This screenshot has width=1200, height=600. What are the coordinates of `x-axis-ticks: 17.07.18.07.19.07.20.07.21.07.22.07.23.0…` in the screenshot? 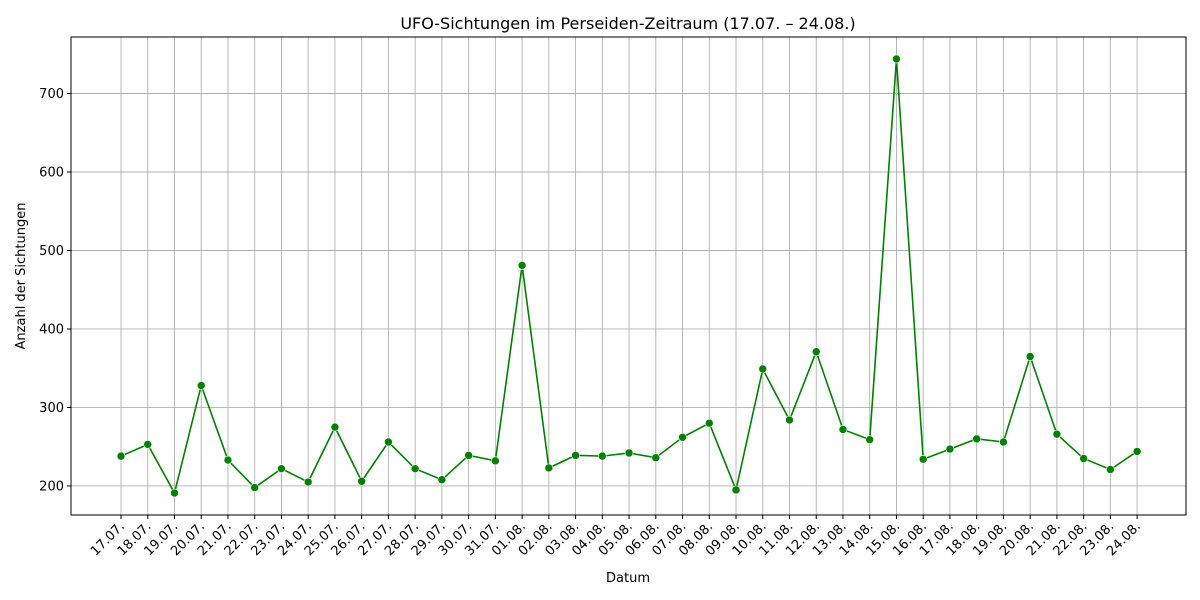 It's located at (616, 537).